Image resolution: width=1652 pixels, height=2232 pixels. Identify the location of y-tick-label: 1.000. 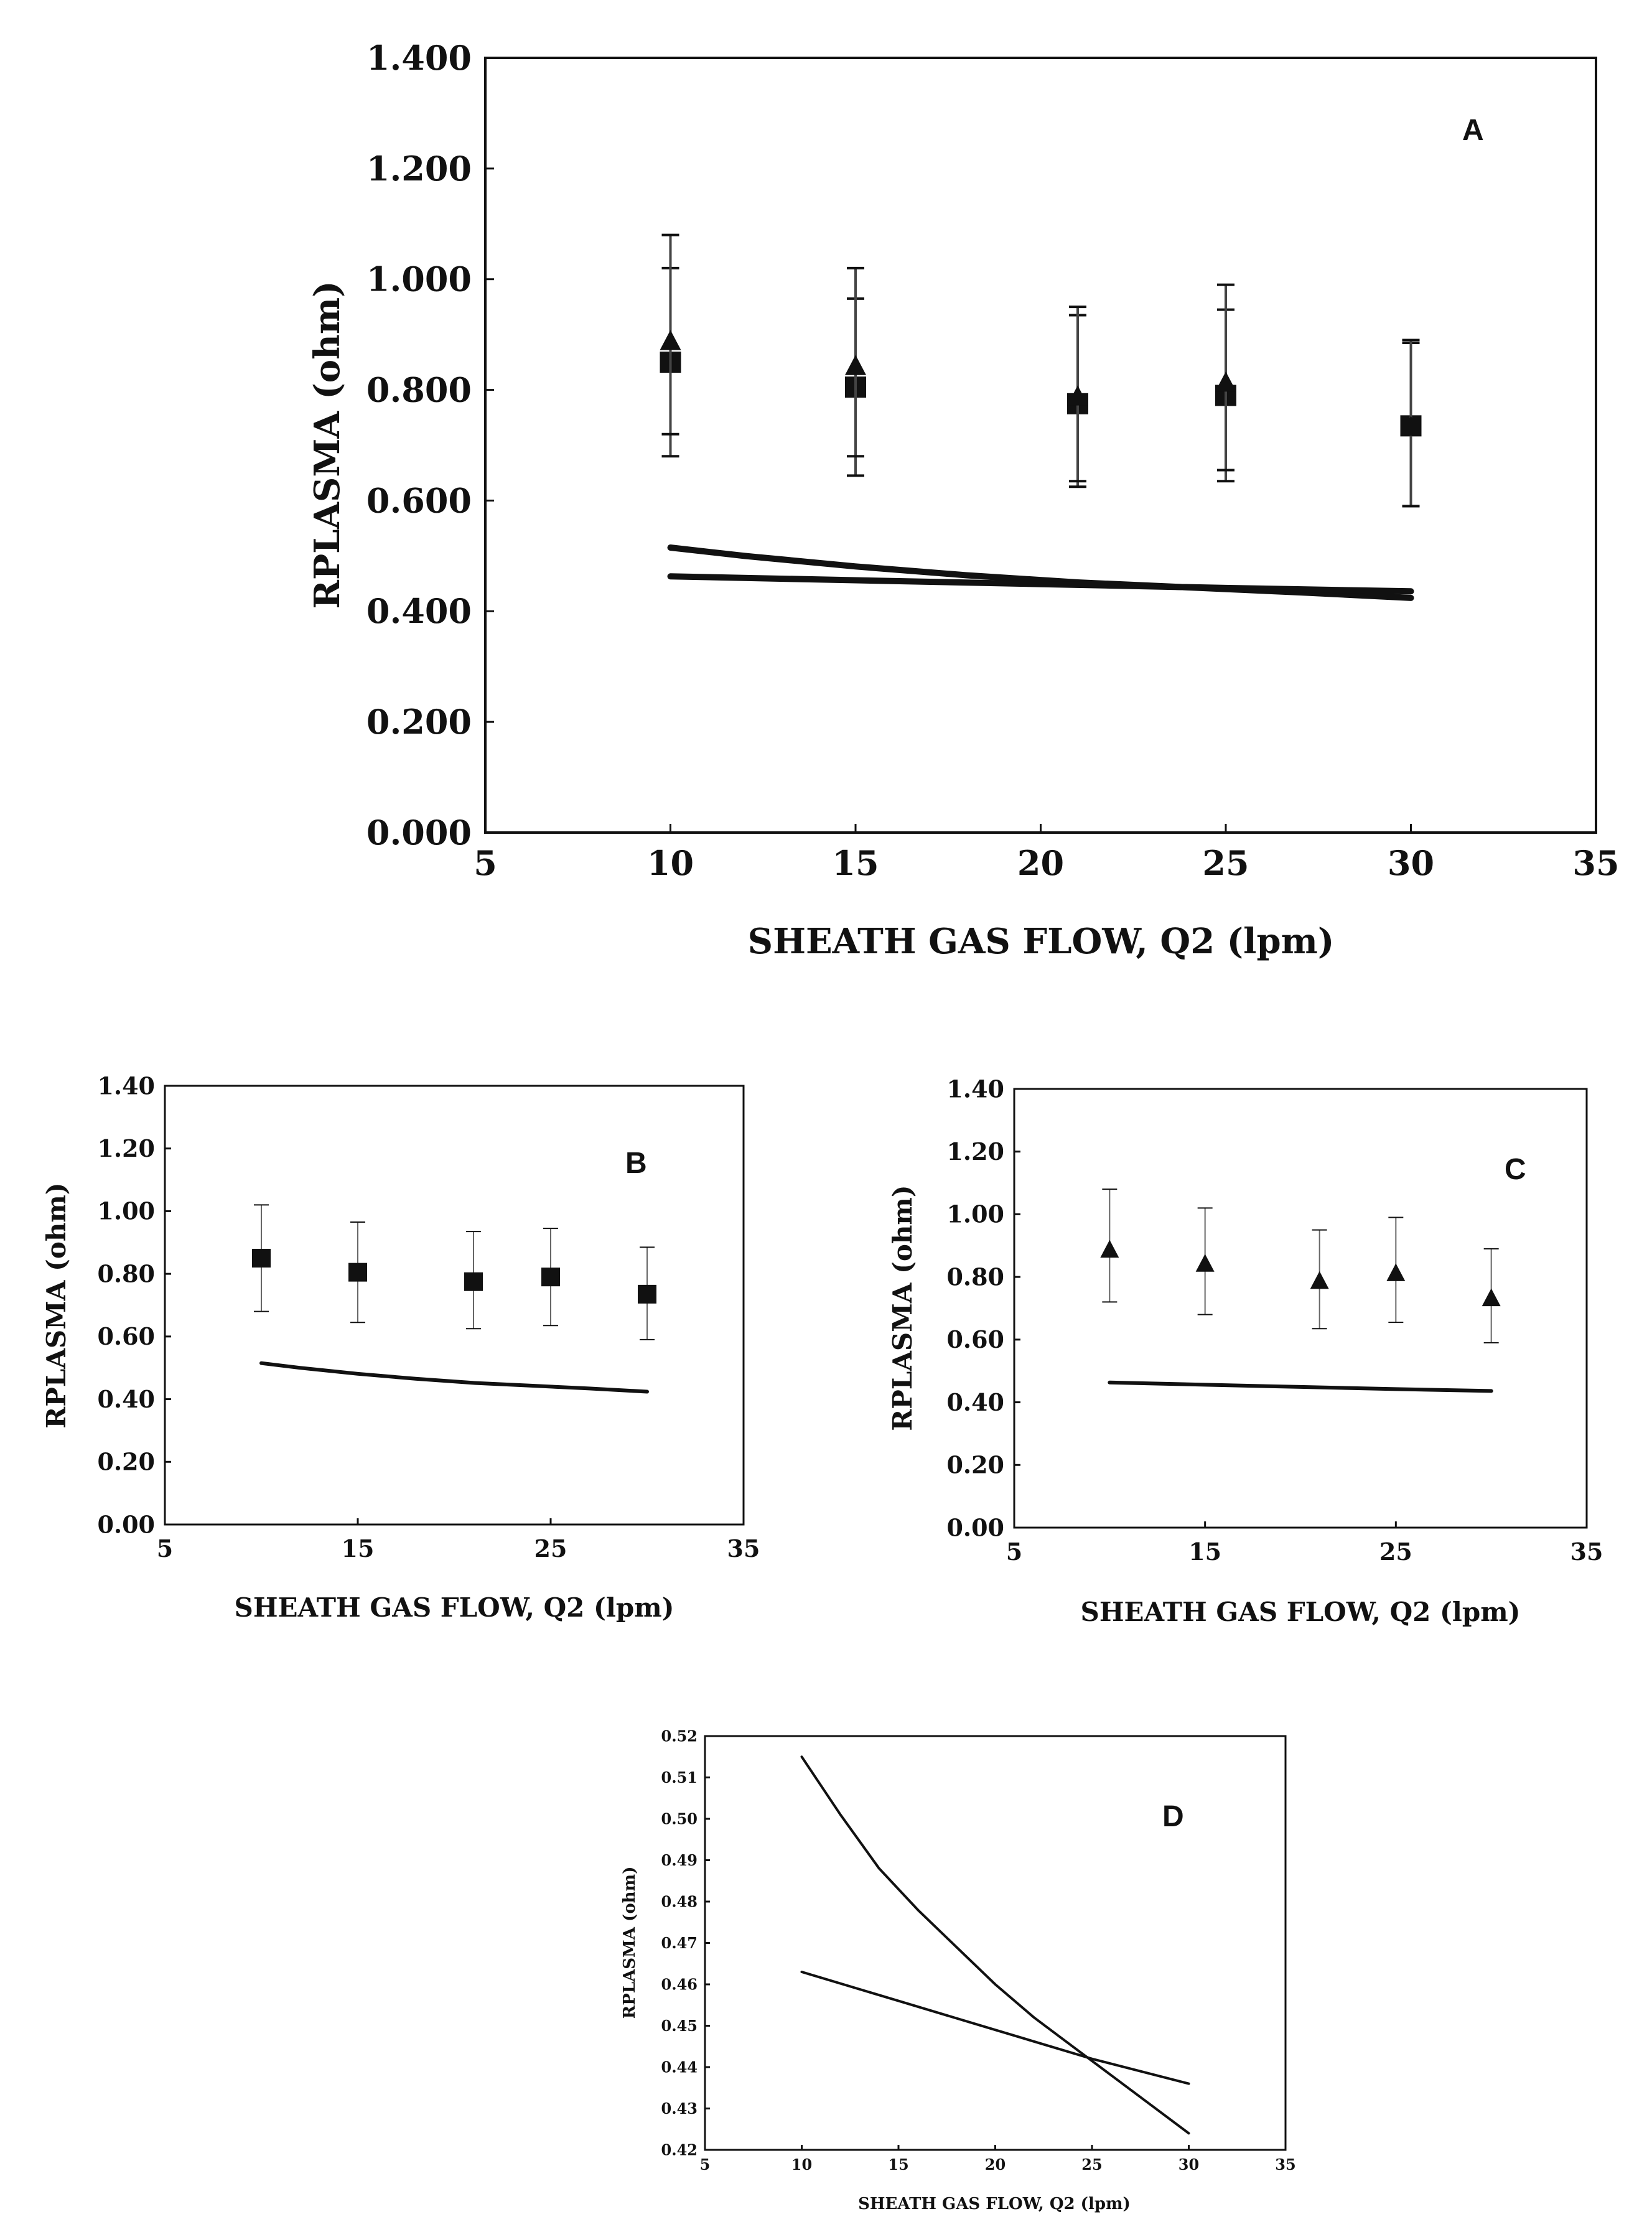
(419, 279).